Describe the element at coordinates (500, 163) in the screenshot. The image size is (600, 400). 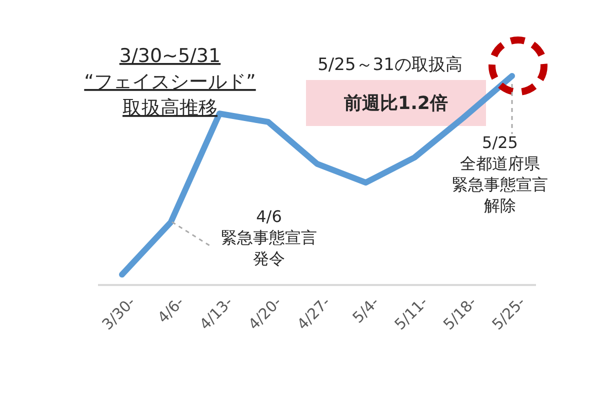
I see `annotation: 全都道府県` at that location.